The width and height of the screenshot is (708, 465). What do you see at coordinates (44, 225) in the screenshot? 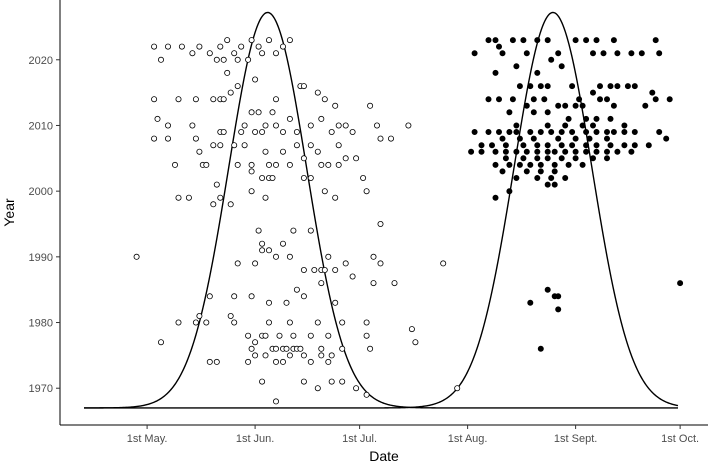
I see `y-axis-ticks: 1970 1980 1990 2000 2010 2020` at bounding box center [44, 225].